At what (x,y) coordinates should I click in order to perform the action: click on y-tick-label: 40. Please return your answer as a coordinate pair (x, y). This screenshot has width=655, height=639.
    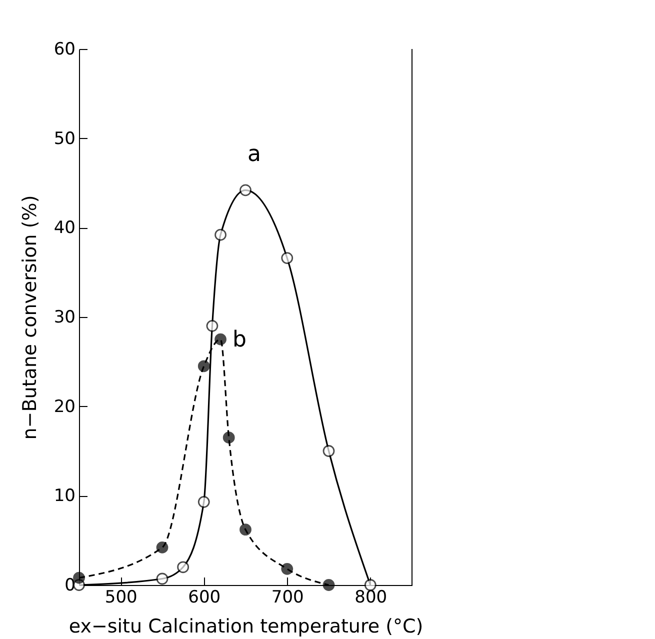
    Looking at the image, I should click on (65, 228).